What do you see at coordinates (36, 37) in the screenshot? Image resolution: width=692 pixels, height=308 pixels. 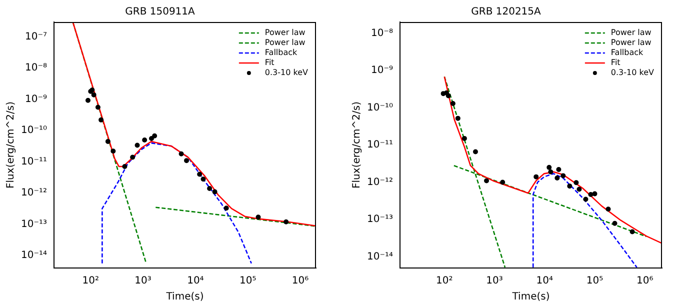 I see `y-tick-label: 10⁻⁷` at bounding box center [36, 37].